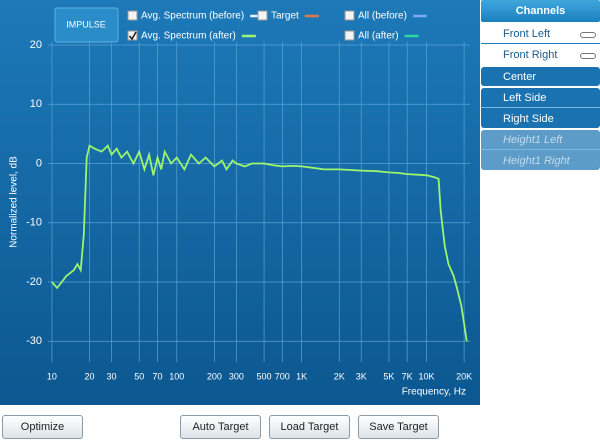  Describe the element at coordinates (36, 45) in the screenshot. I see `y-tick-label: 20` at that location.